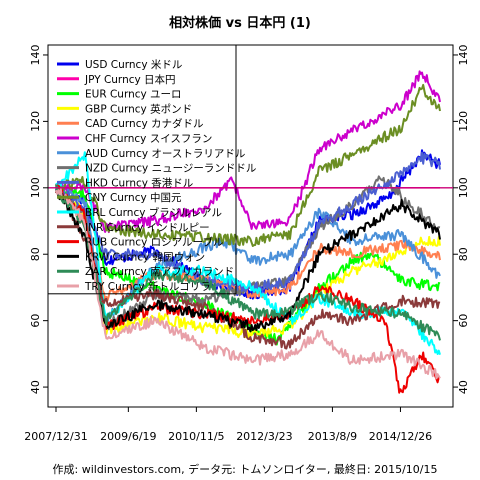 The width and height of the screenshot is (480, 480). I want to click on y-tick-label-right: 140, so click(463, 54).